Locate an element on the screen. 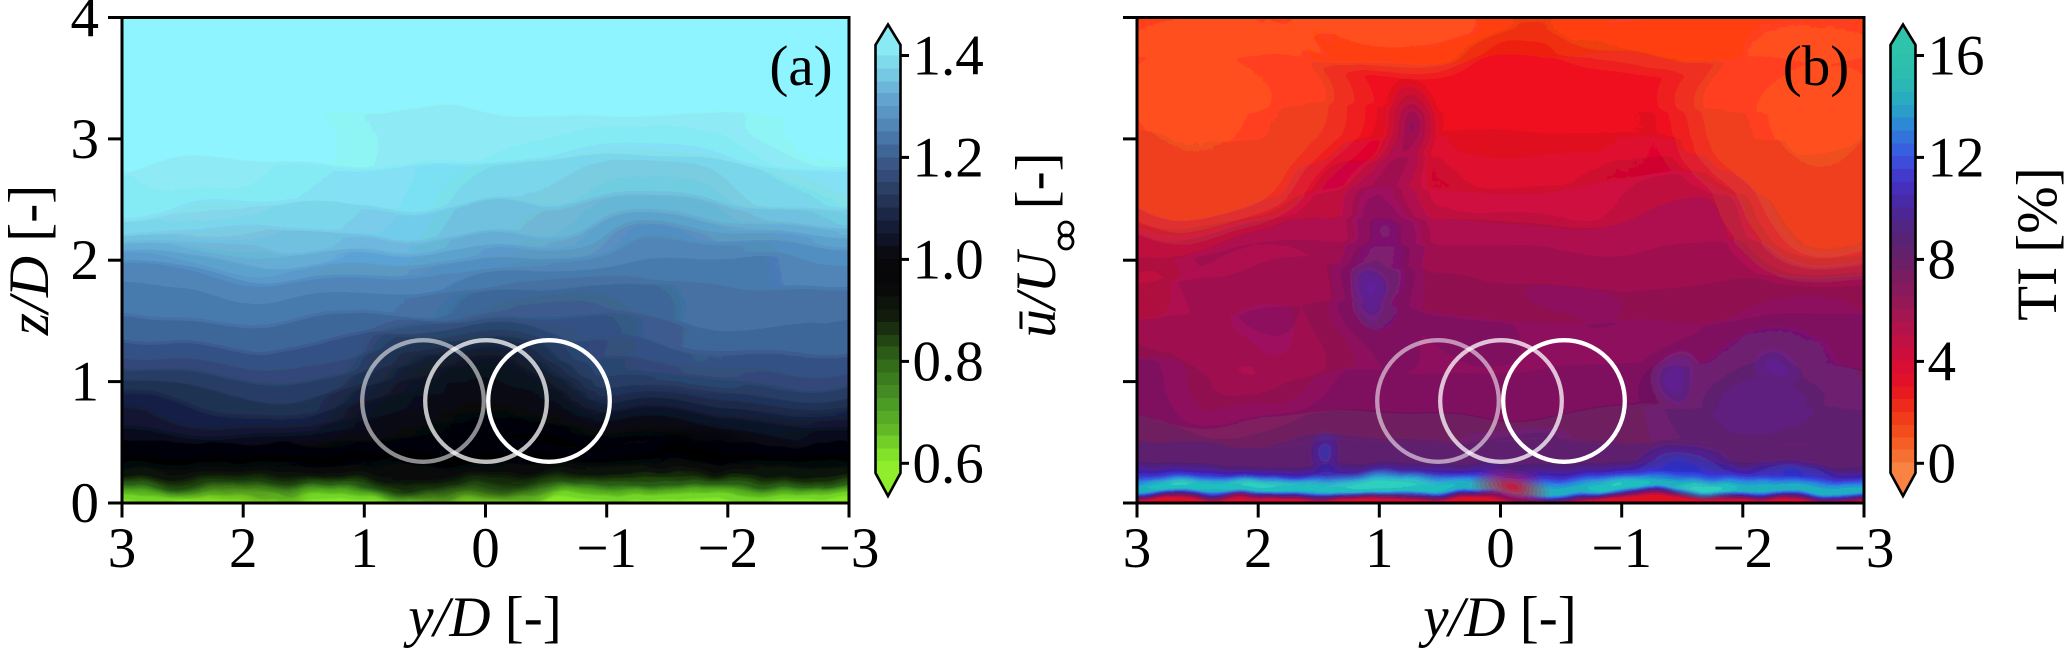  svg-text: 0.6 is located at coordinates (948, 463).